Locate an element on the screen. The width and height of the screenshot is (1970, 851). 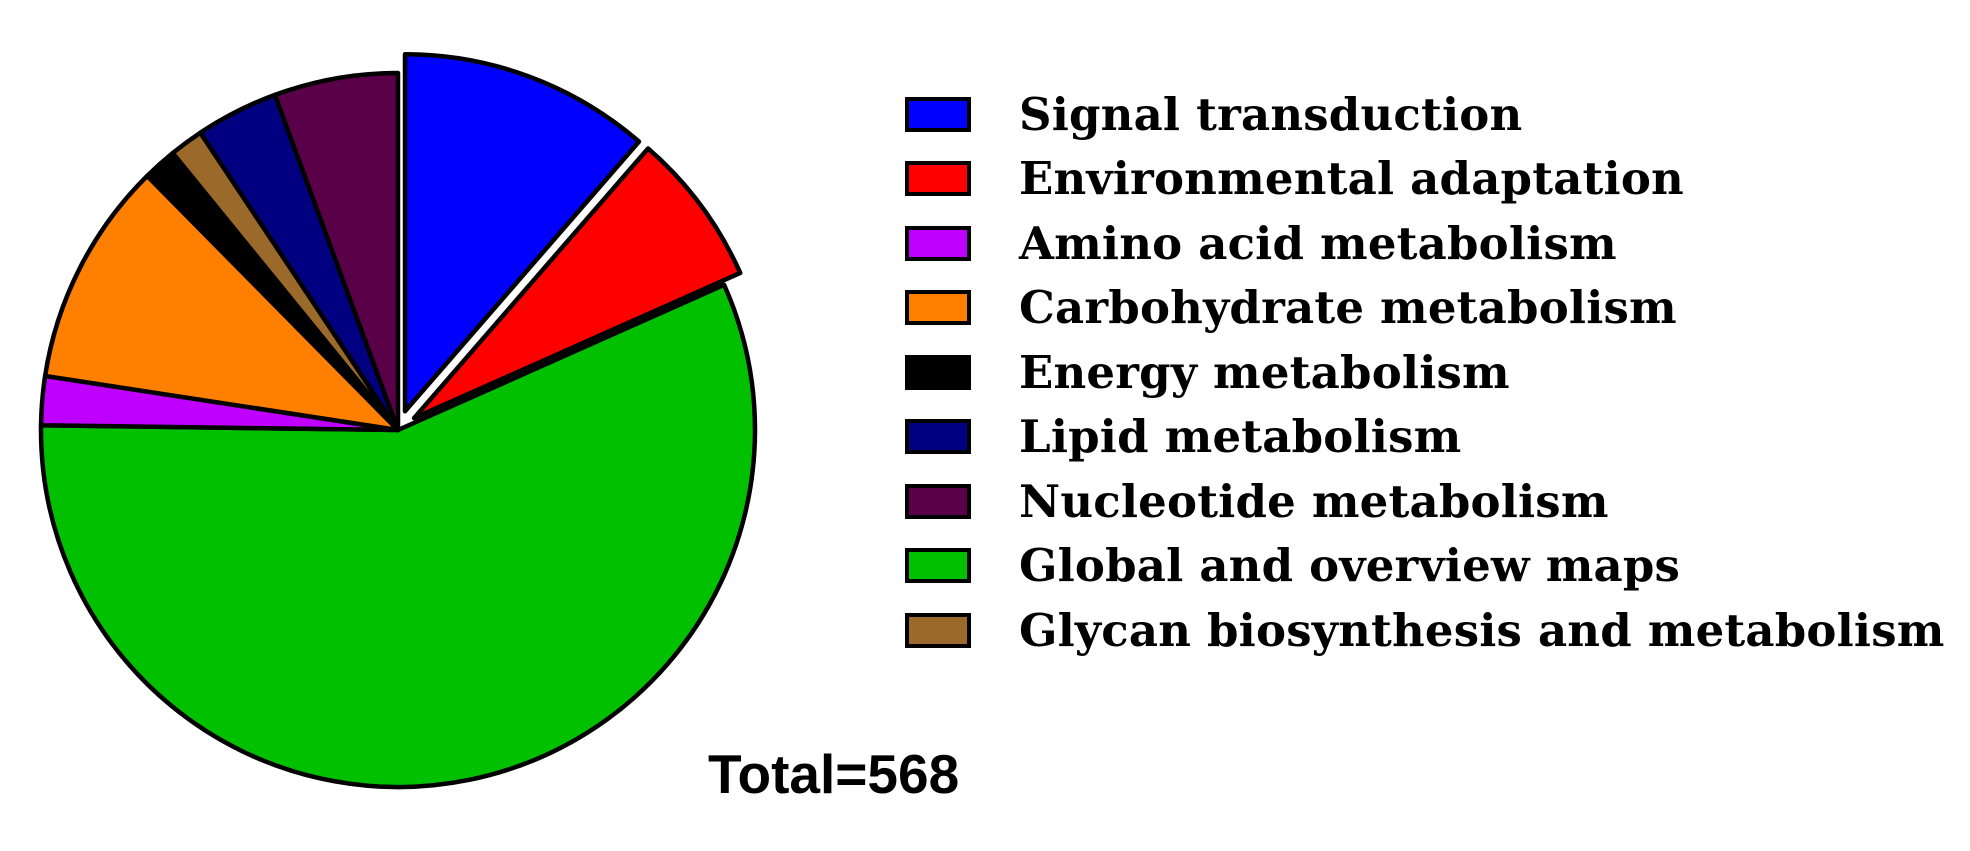
legend-item: Global and overview maps is located at coordinates (1430, 566).